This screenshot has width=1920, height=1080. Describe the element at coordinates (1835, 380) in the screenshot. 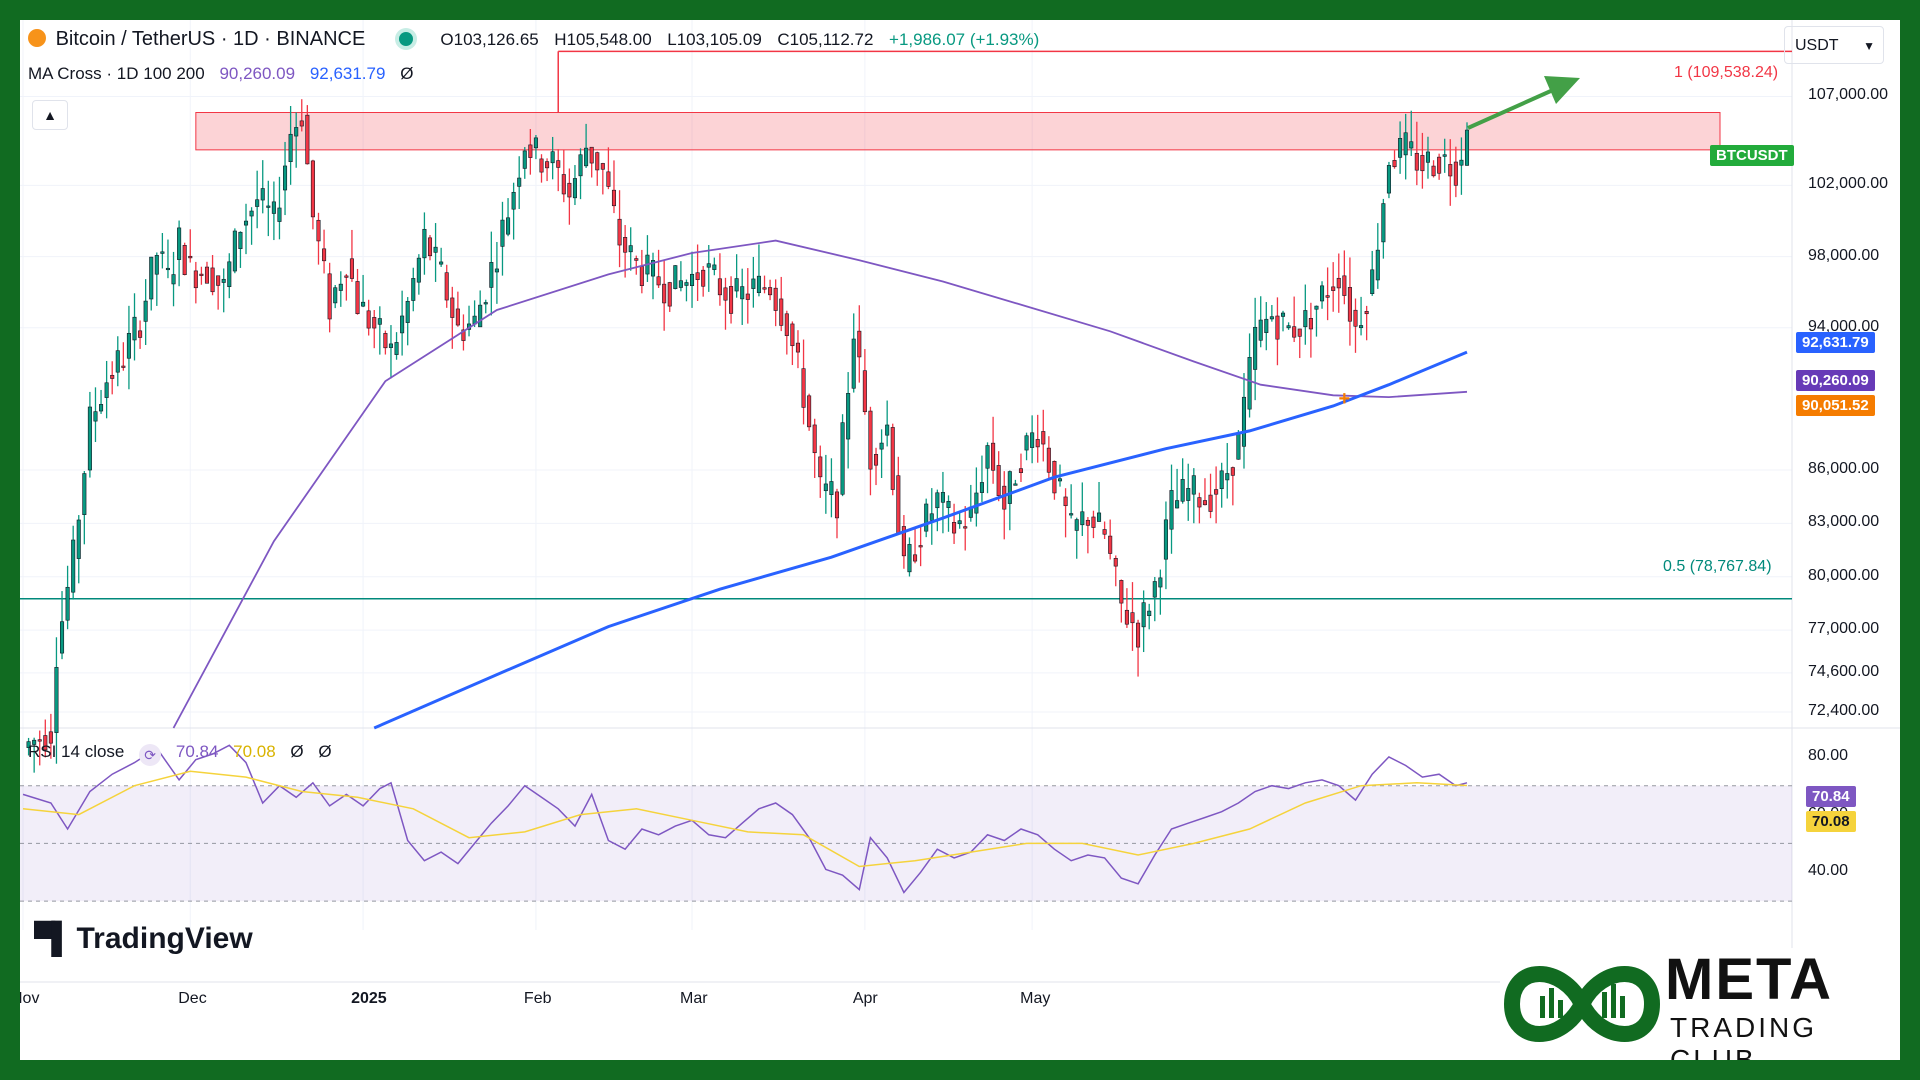

I see `ma100-price-tag: 90,260.09` at that location.